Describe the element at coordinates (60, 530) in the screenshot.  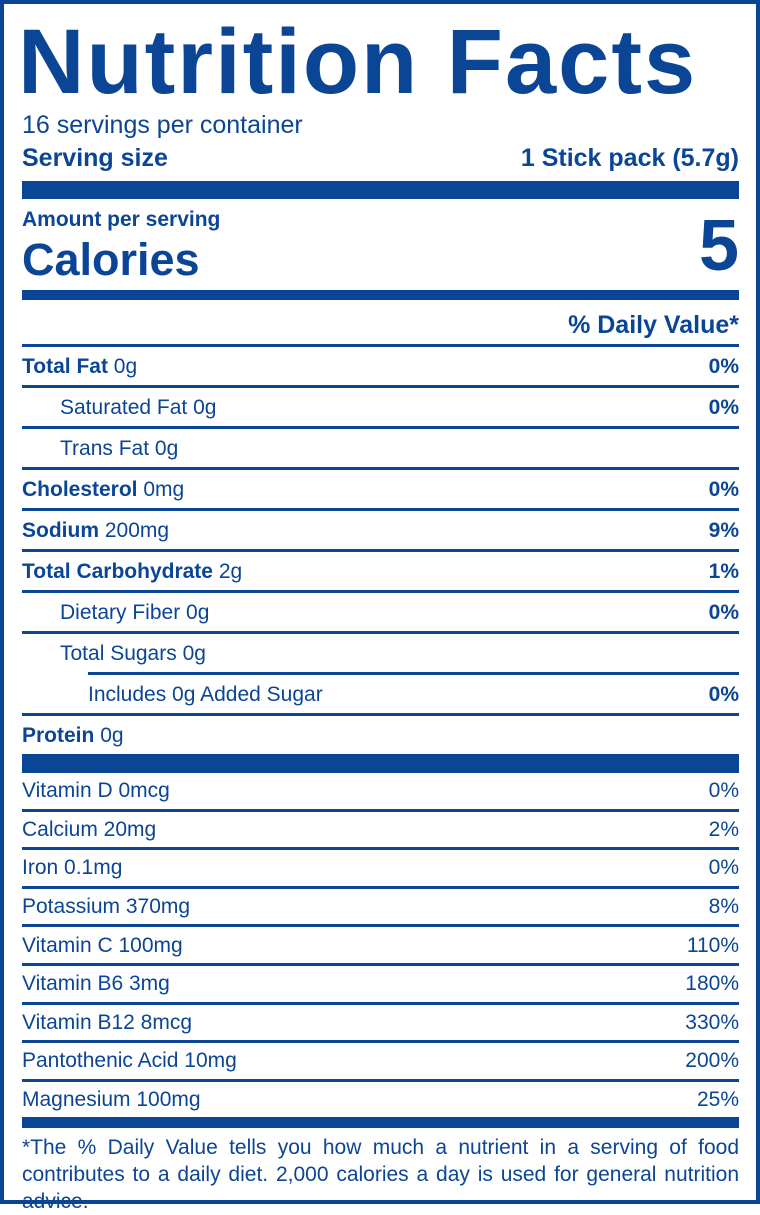
I see `nutrient-name: Sodium` at that location.